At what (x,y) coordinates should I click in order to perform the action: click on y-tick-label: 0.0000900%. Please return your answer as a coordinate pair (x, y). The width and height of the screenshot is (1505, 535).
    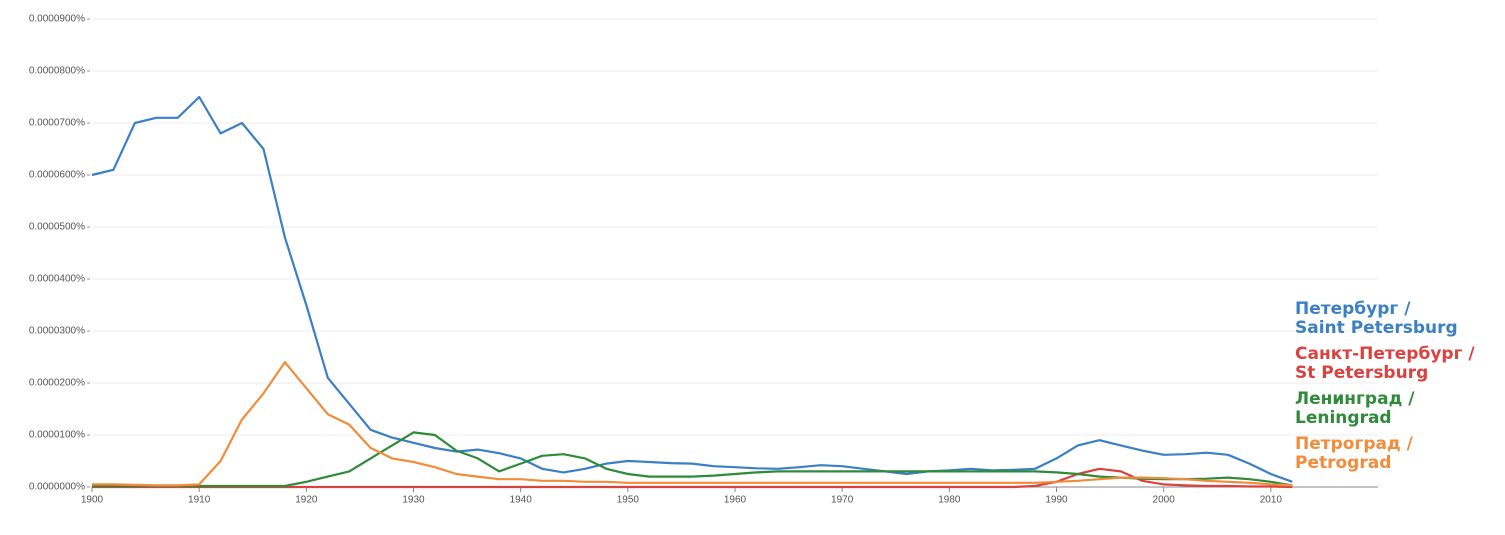
    Looking at the image, I should click on (57, 19).